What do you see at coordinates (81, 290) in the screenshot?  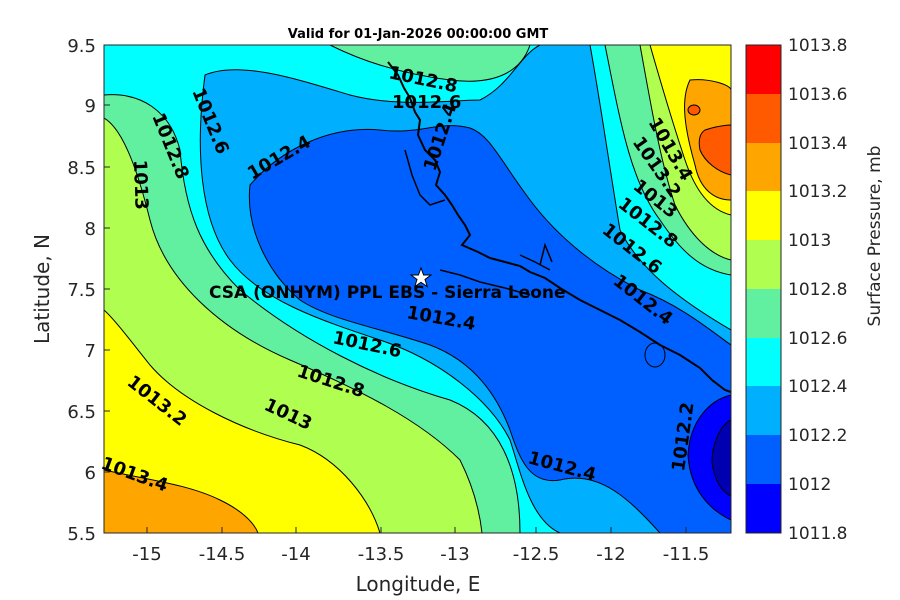 I see `y-tick-label: 7.5` at bounding box center [81, 290].